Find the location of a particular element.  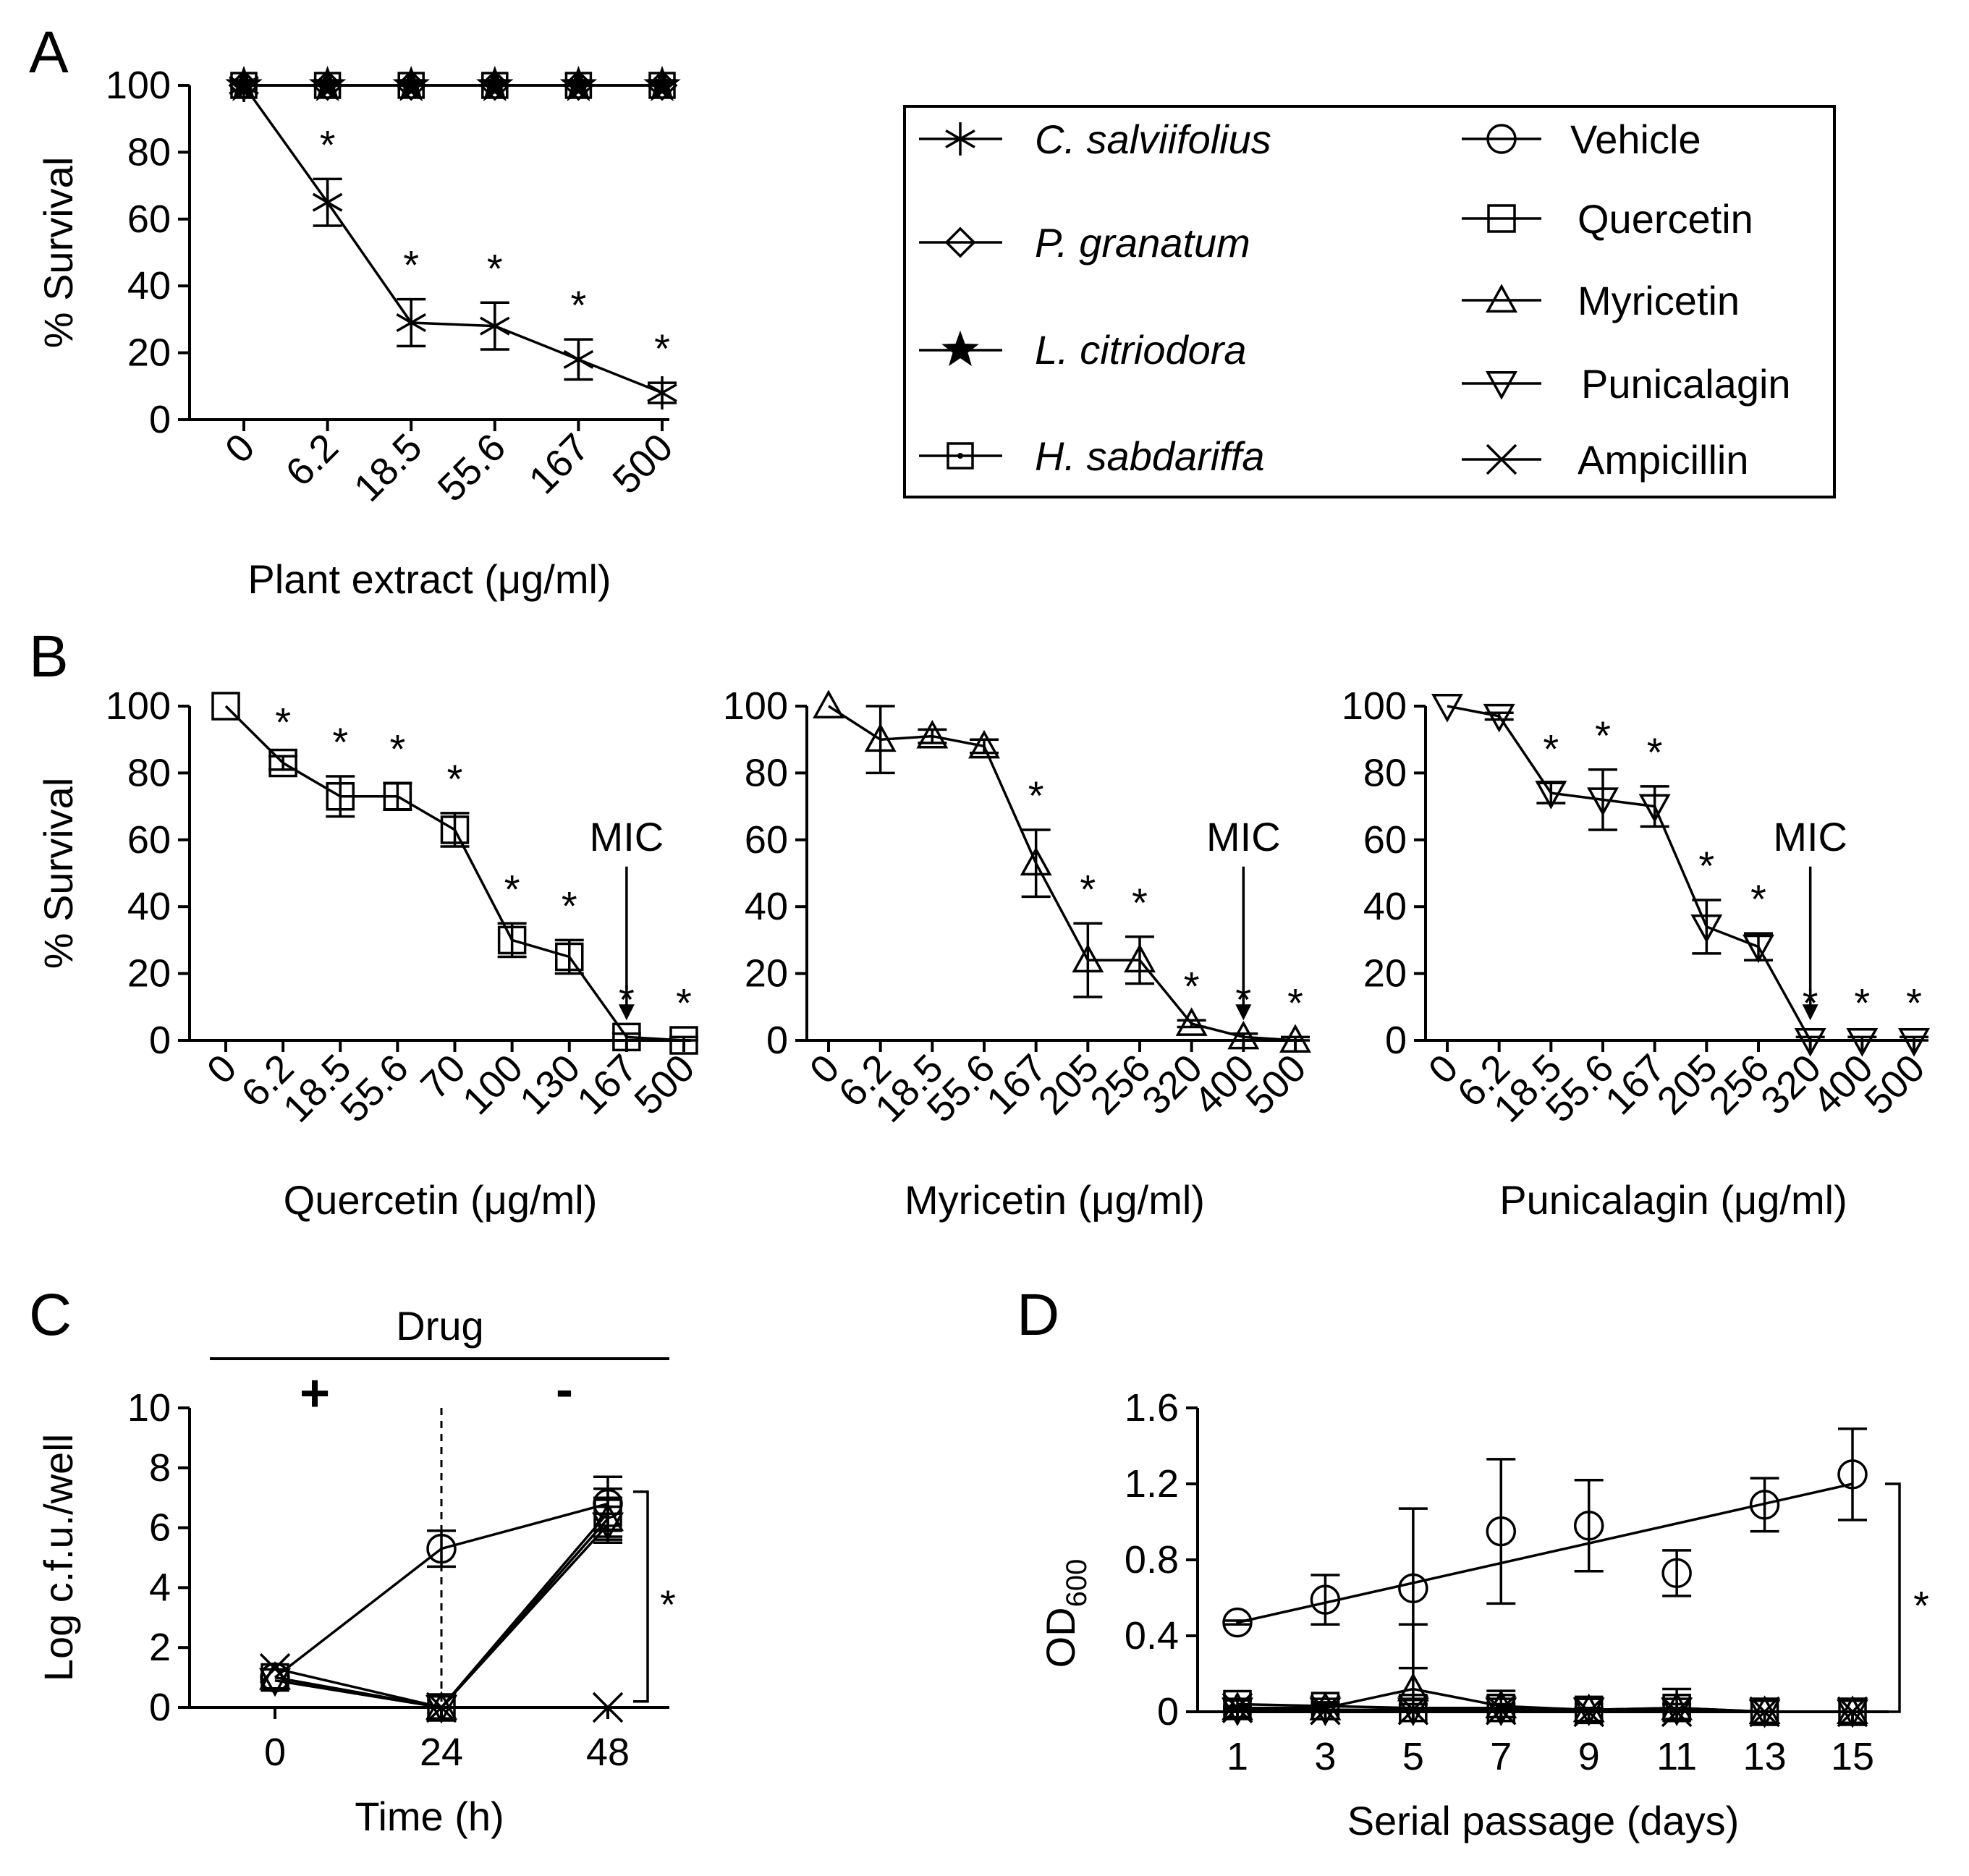

drug-minus-sign: - is located at coordinates (564, 1390).